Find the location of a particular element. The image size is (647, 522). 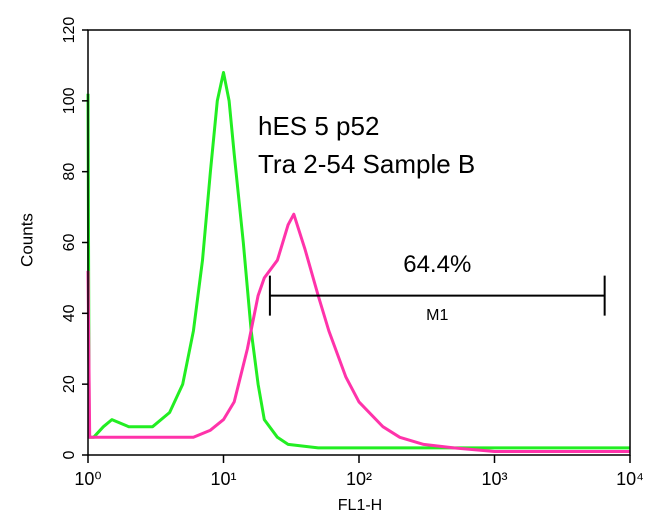

x-axis-label: FL1-H is located at coordinates (360, 505).